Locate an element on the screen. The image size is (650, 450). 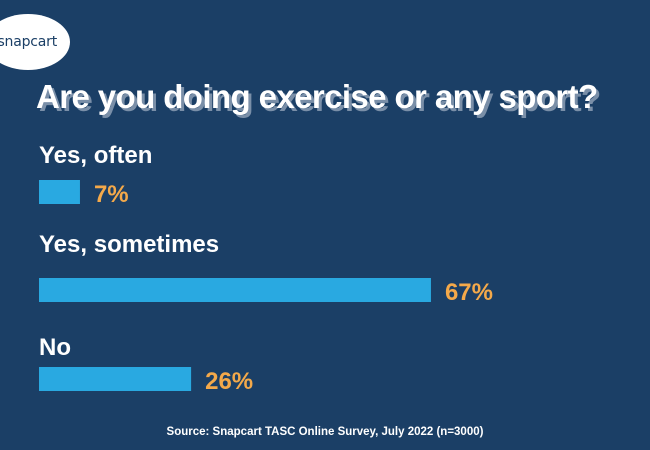
bar-yes-often is located at coordinates (59, 192).